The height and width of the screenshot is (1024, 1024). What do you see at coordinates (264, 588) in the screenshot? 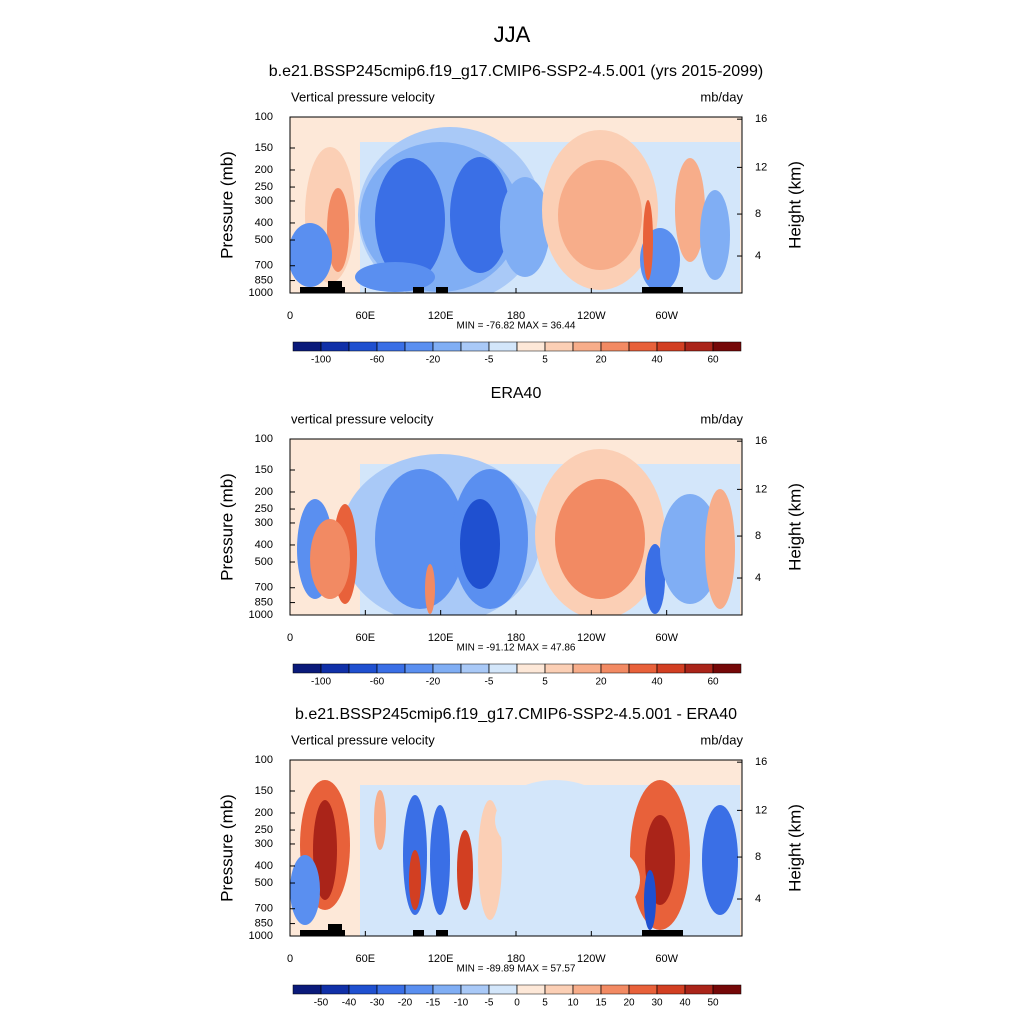
I see `y-tick-label: 700` at bounding box center [264, 588].